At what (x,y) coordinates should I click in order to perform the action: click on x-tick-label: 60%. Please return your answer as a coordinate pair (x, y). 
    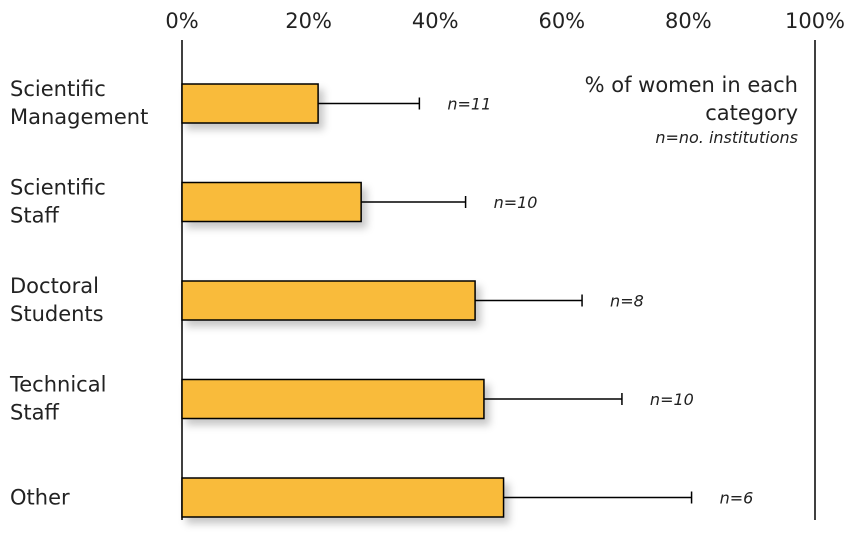
    Looking at the image, I should click on (561, 21).